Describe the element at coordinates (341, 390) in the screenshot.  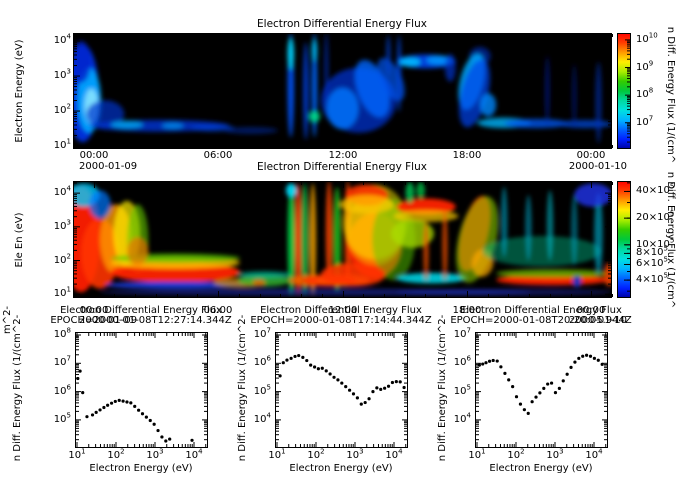
I see `scatter-plot-2-area` at that location.